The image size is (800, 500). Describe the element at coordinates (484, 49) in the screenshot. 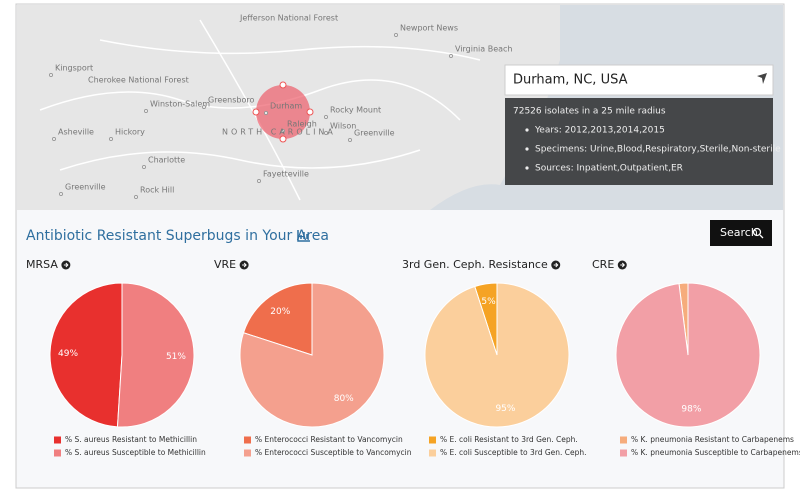

I see `map-label: Virginia Beach` at that location.